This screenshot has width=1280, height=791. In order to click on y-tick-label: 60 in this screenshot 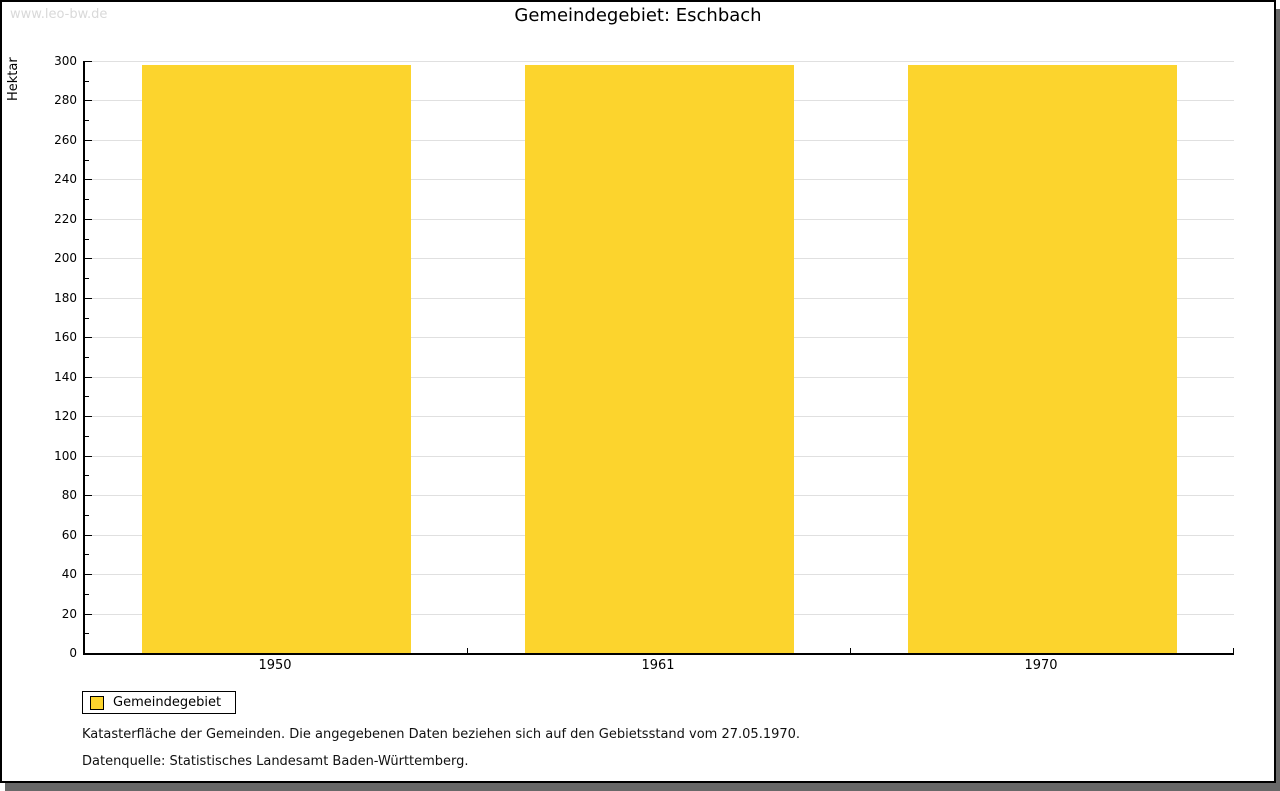, I will do `click(69, 535)`.